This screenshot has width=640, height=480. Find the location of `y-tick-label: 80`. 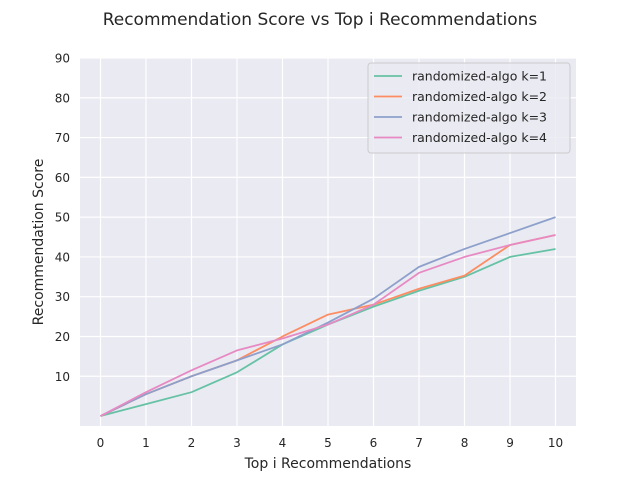

y-tick-label: 80 is located at coordinates (62, 98).